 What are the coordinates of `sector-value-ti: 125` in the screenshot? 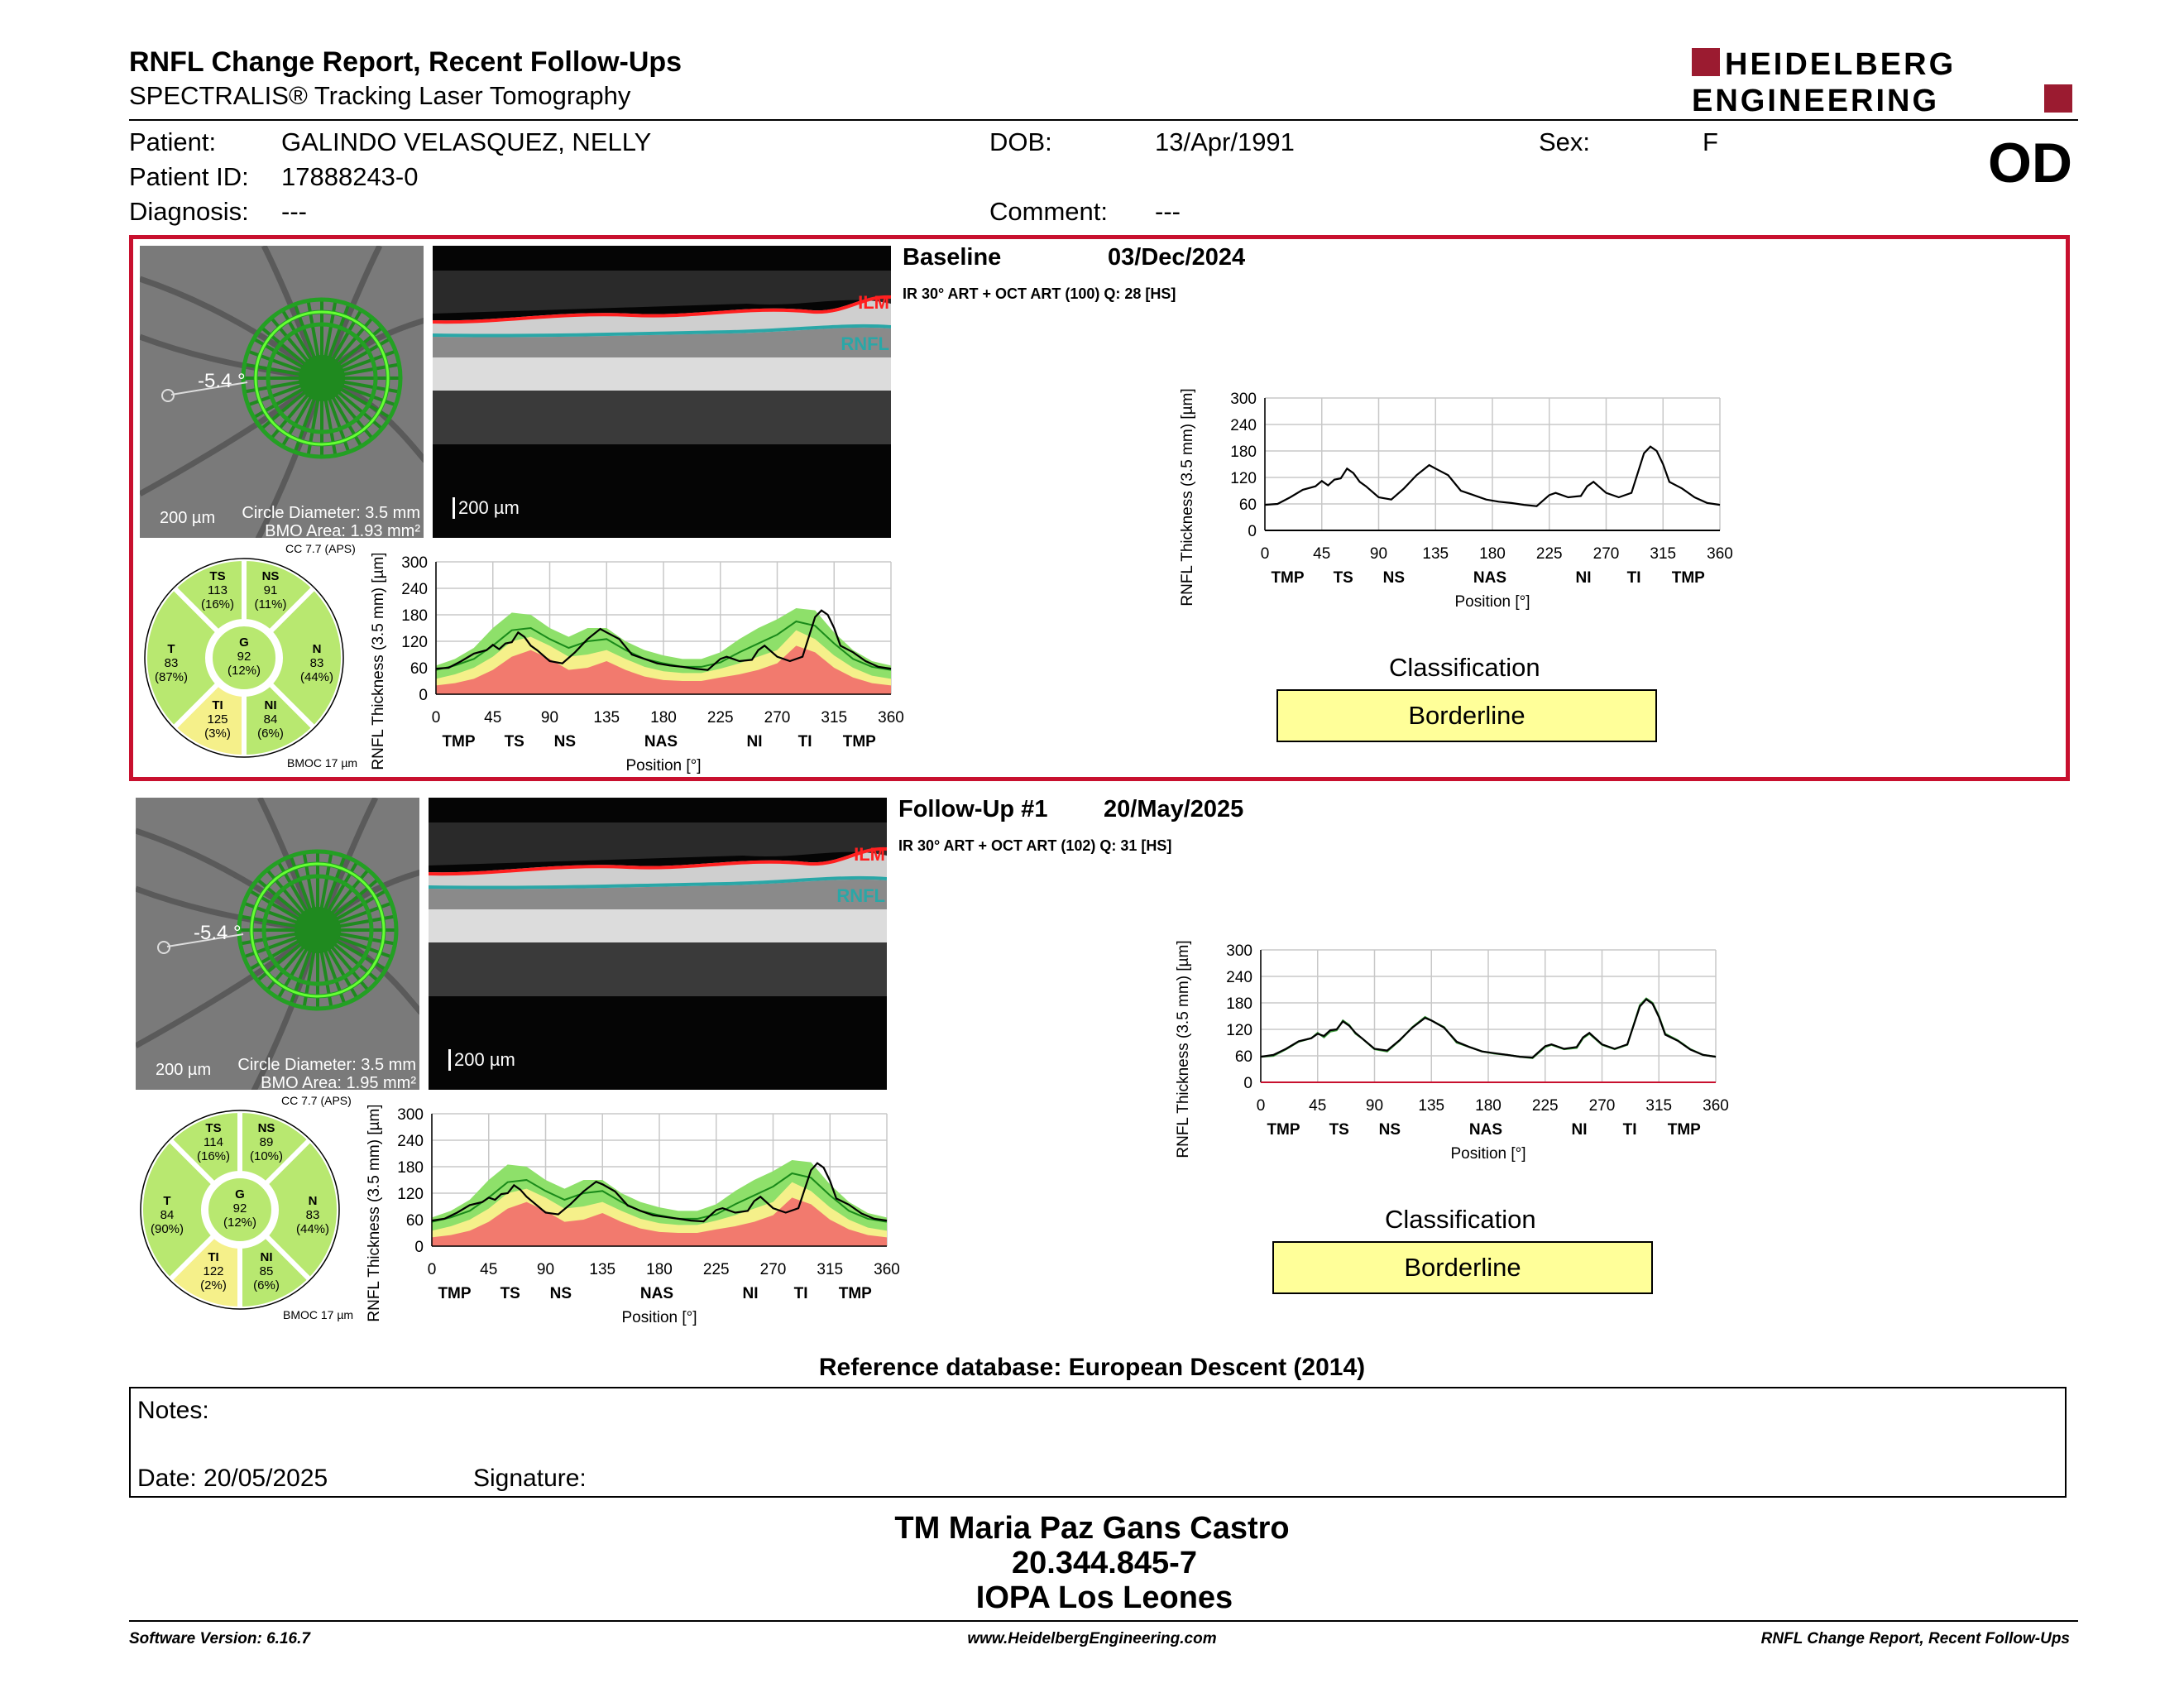 It's located at (217, 719).